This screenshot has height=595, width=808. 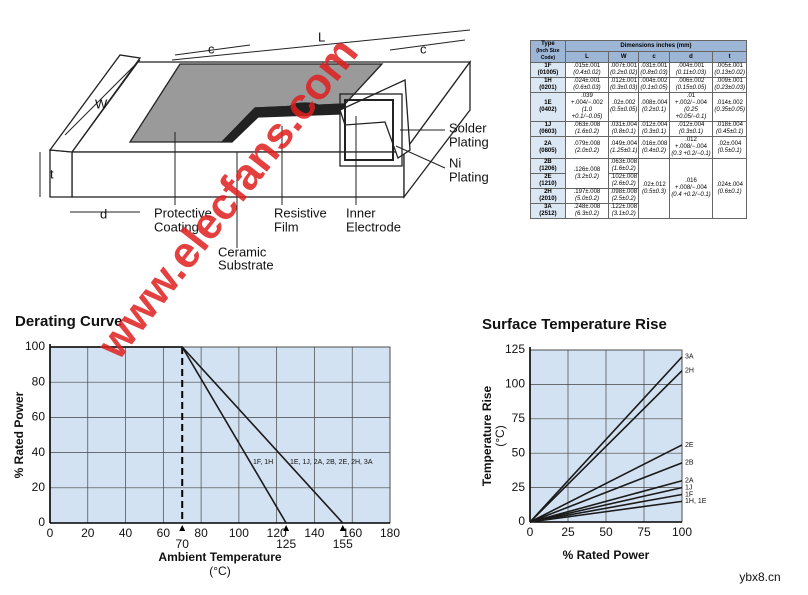 I want to click on x-tick-label: 75, so click(x=644, y=532).